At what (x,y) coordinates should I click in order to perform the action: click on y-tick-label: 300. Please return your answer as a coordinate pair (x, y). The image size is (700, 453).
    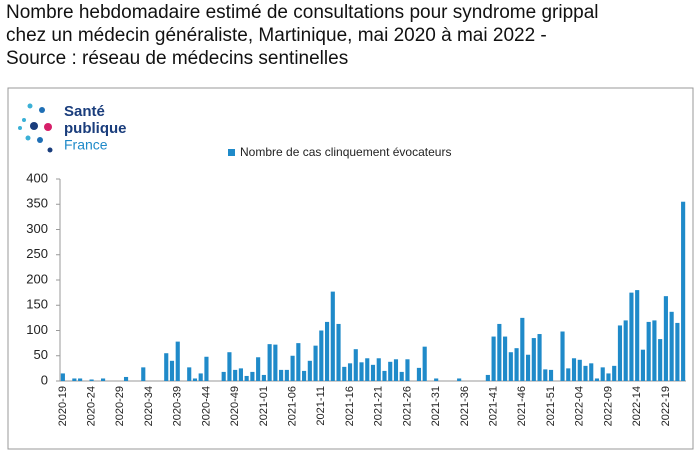
    Looking at the image, I should click on (37, 228).